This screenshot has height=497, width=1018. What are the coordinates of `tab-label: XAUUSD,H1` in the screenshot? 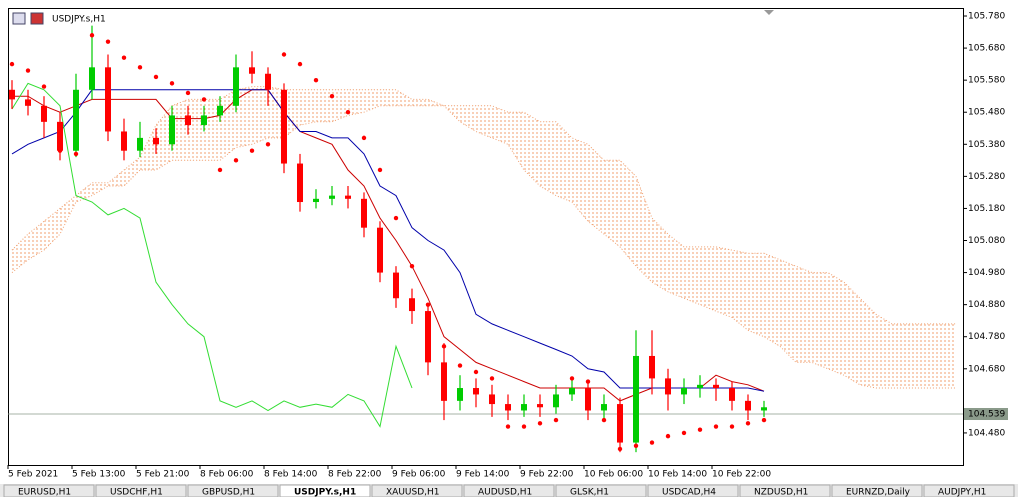 It's located at (413, 492).